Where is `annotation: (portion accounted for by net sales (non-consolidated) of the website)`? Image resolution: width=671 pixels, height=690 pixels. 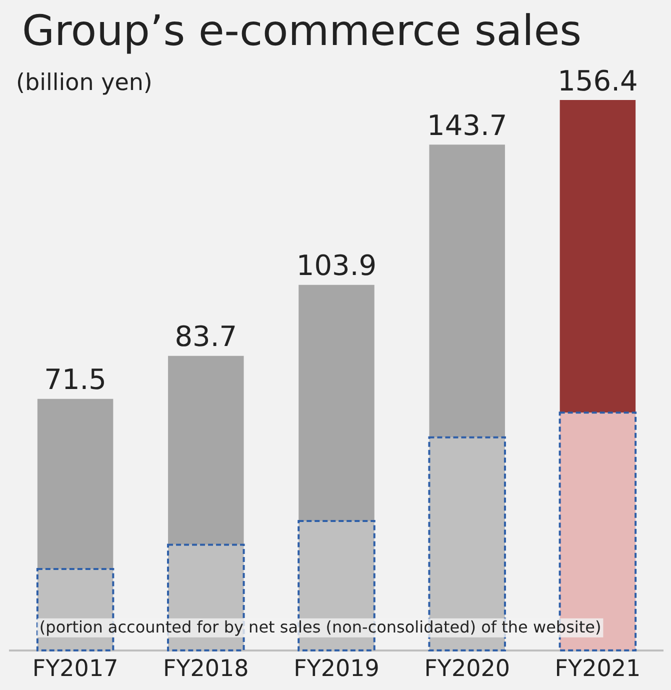
annotation: (portion accounted for by net sales (non-consolidated) of the website) is located at coordinates (320, 627).